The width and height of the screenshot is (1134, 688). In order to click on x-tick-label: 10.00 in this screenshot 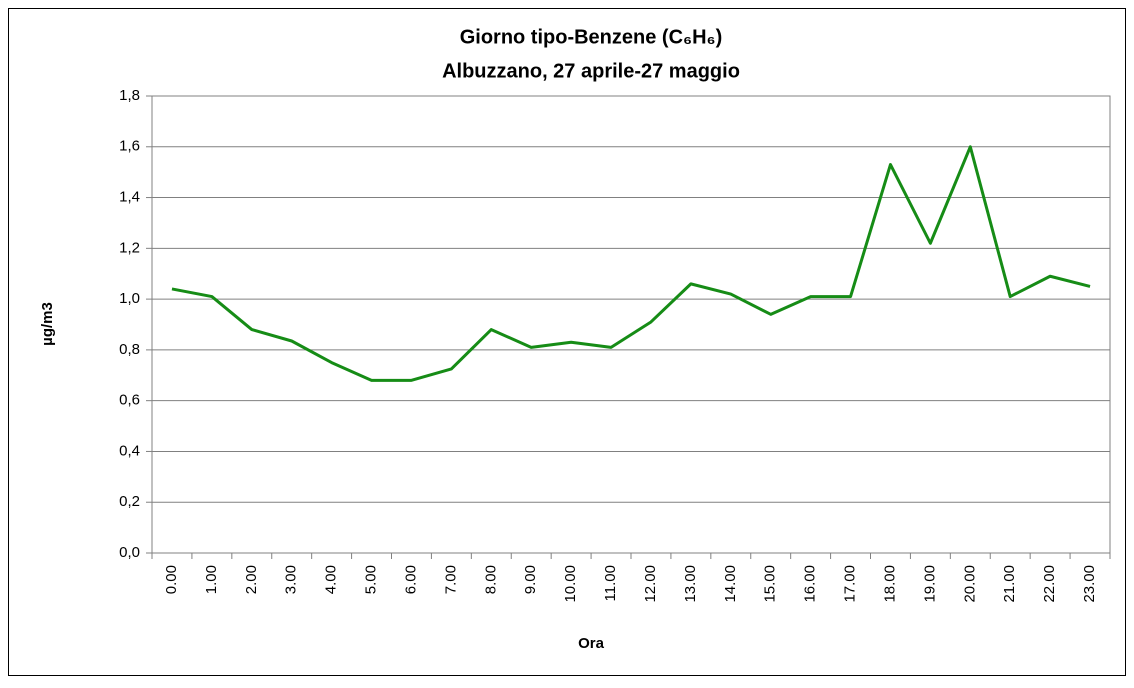, I will do `click(570, 584)`.